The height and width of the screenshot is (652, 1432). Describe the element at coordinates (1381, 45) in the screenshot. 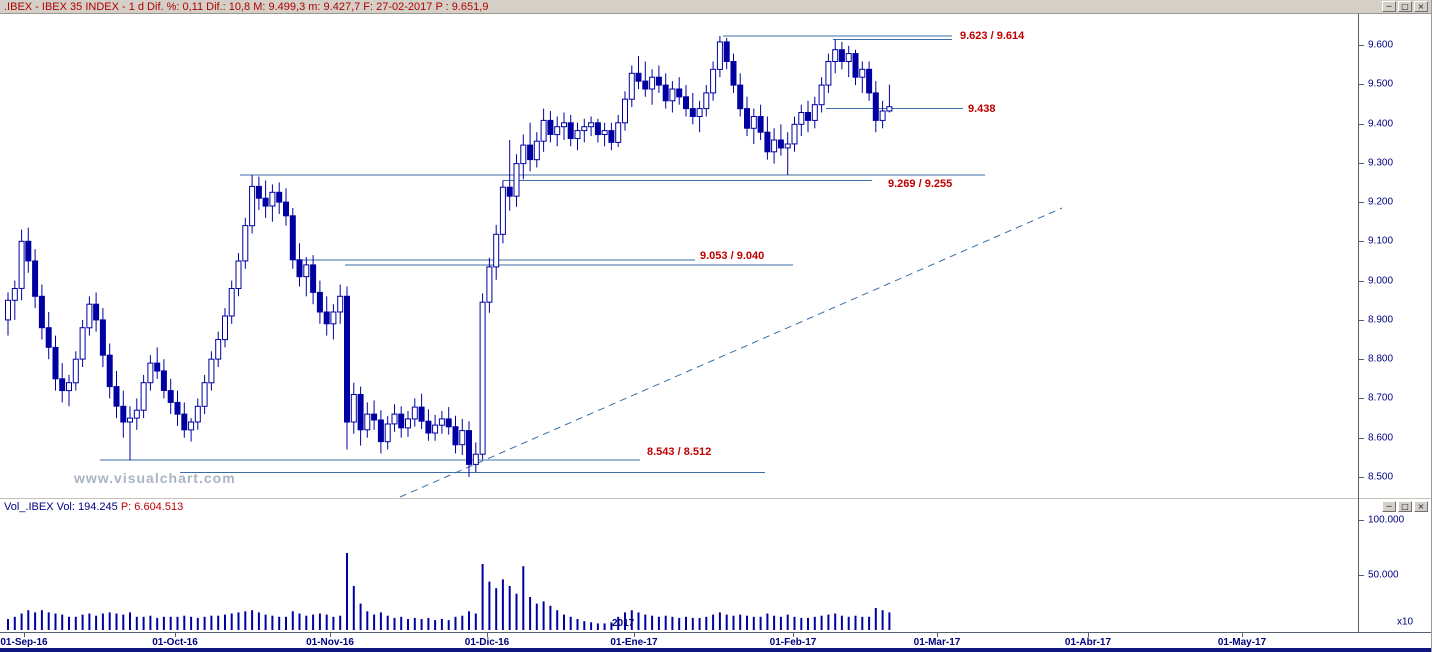

I see `price-tick-label: 9.600` at that location.